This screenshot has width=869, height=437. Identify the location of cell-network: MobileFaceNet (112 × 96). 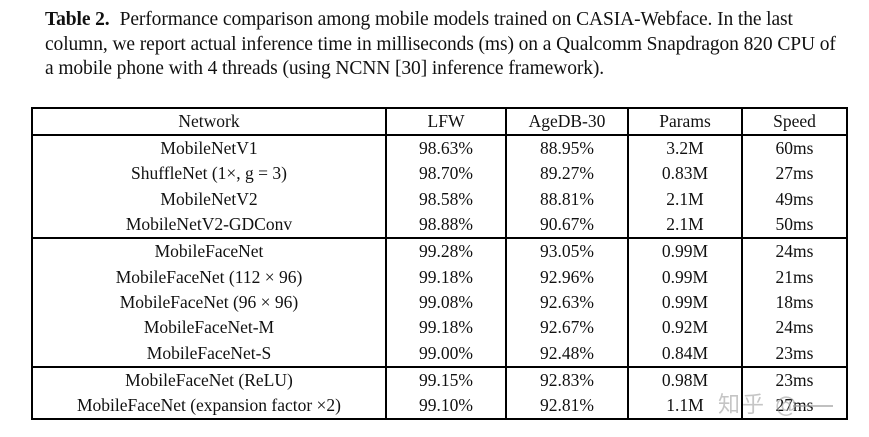
(209, 277).